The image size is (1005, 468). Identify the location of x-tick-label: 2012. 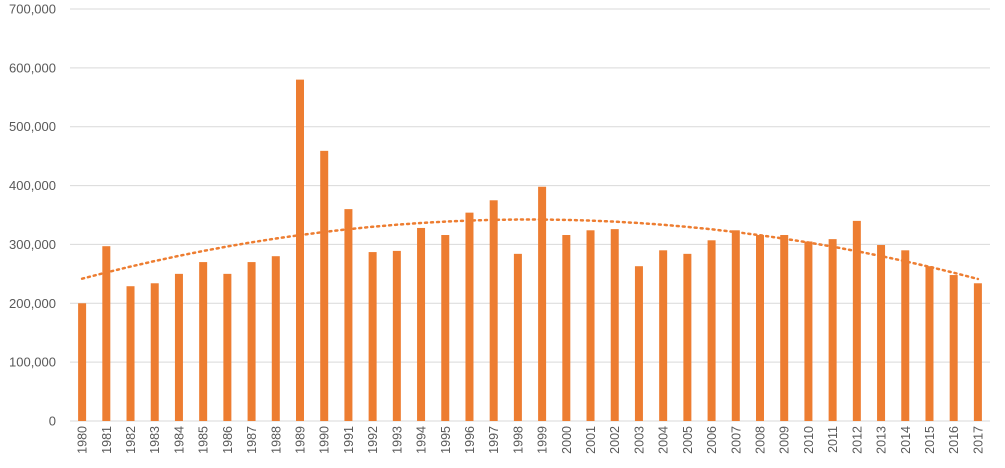
(857, 440).